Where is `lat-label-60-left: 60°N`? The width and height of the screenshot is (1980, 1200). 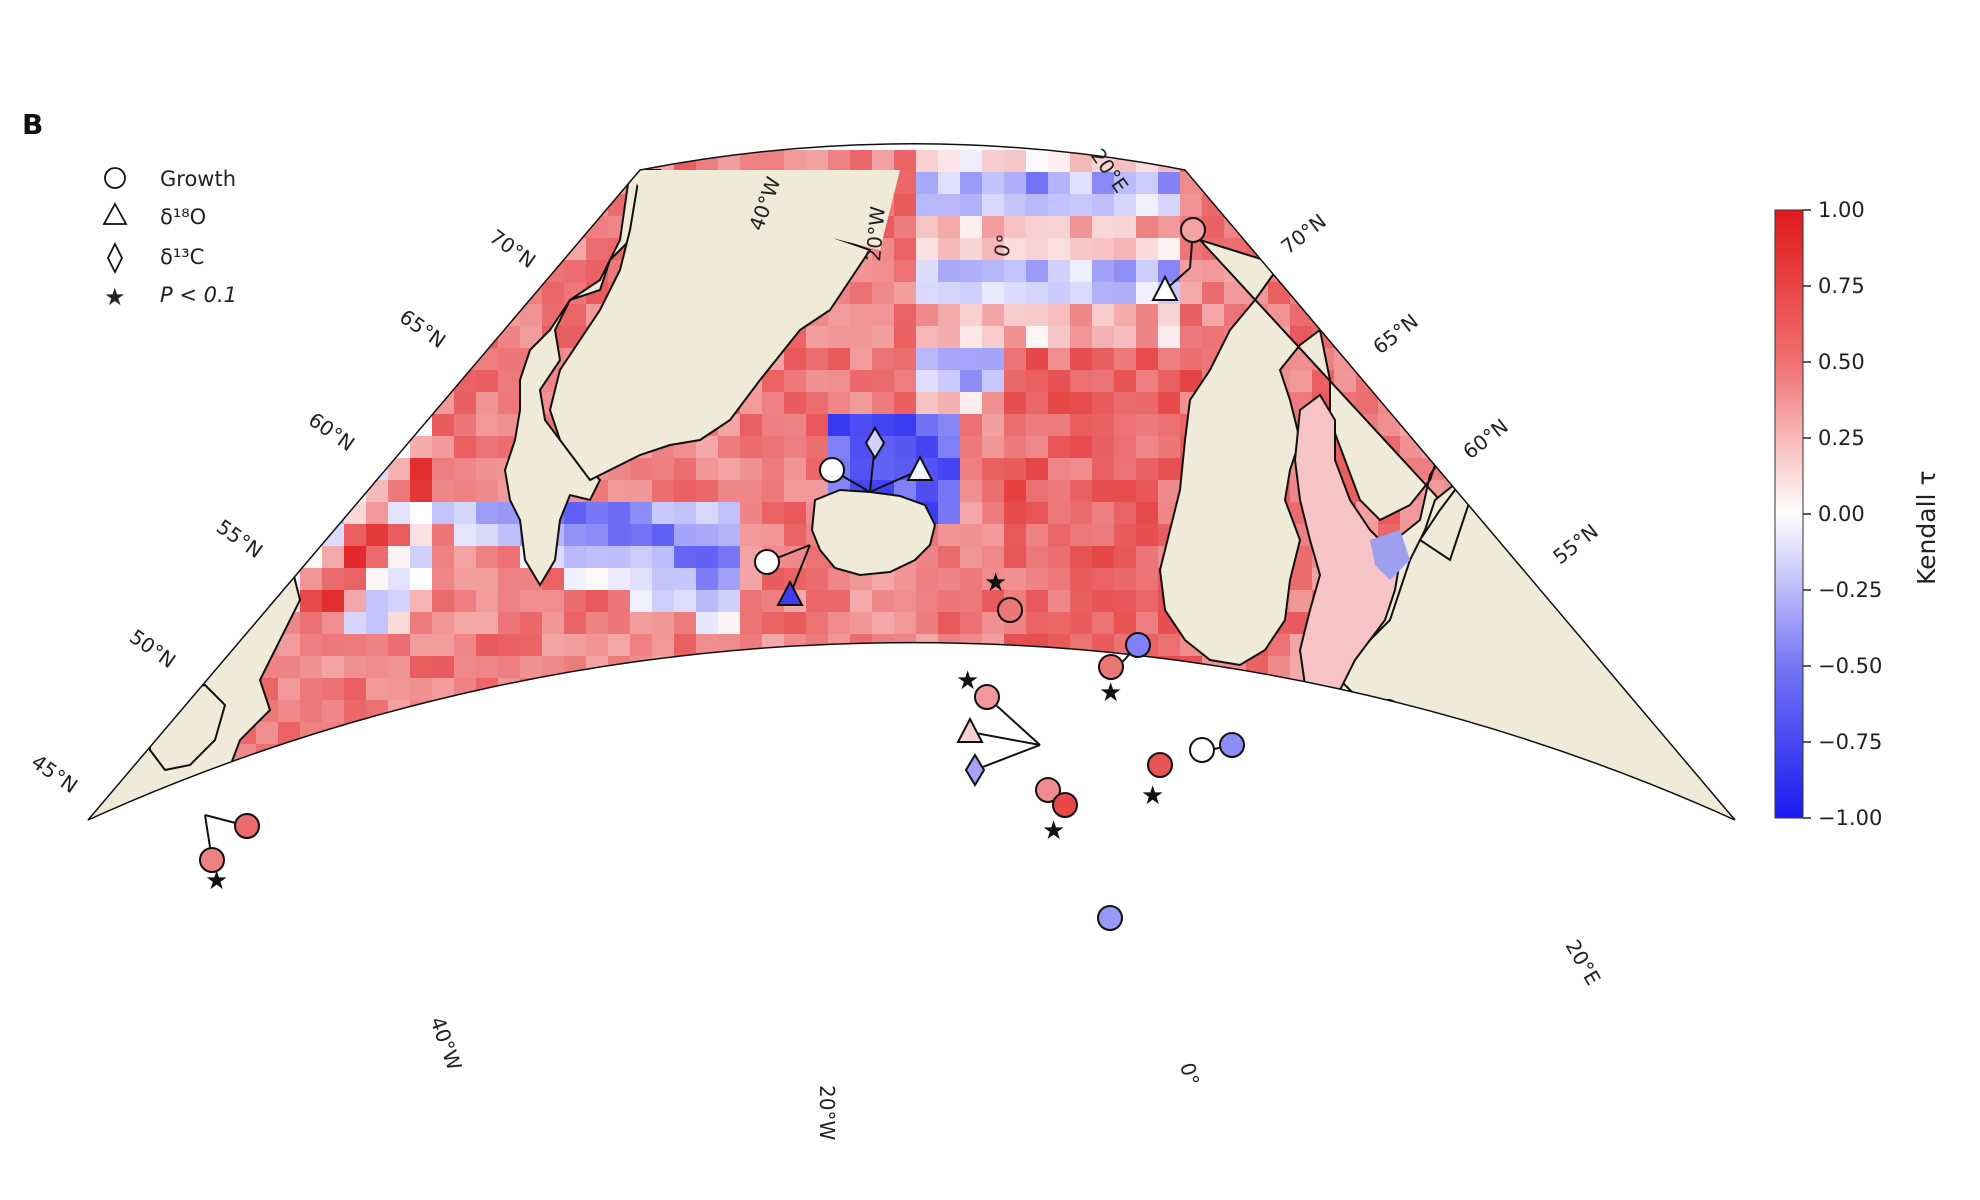 lat-label-60-left: 60°N is located at coordinates (331, 431).